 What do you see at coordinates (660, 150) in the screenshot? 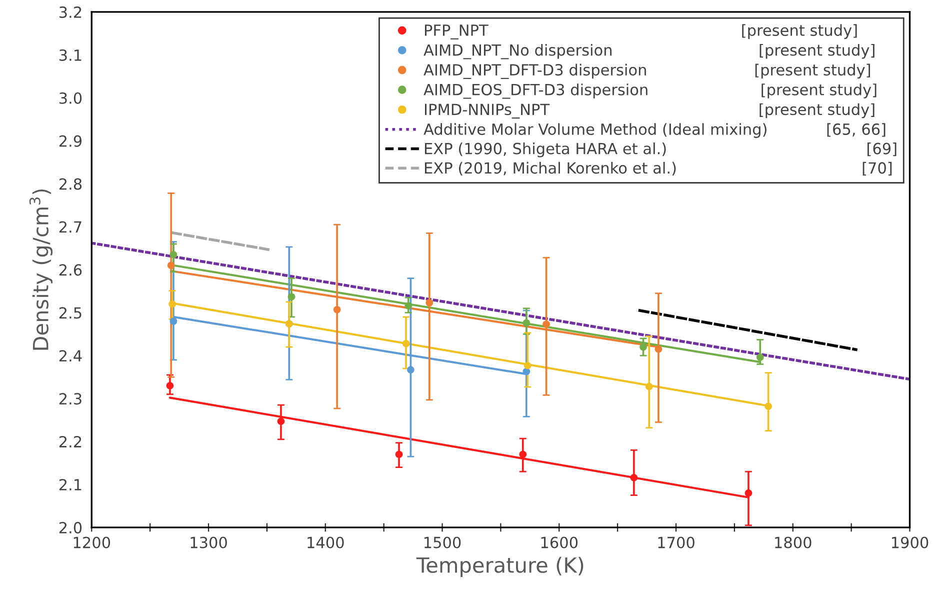
I see `legend-label: EXP (1990, Shigeta HARA et al.) [69]` at bounding box center [660, 150].